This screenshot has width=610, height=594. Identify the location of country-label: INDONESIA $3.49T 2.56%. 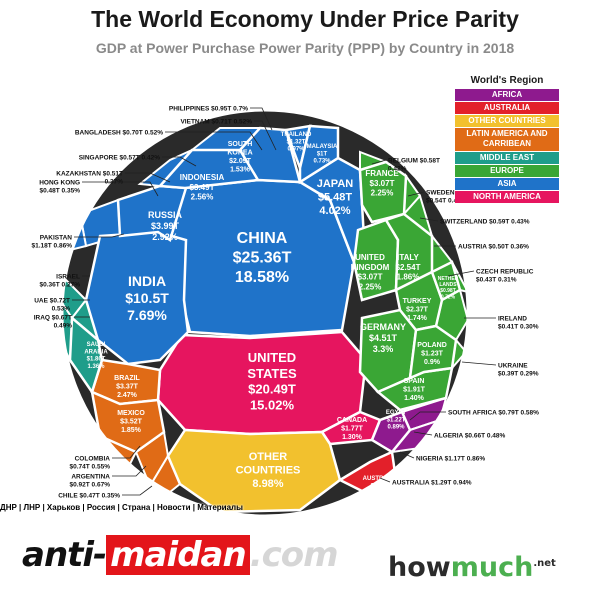
(202, 187).